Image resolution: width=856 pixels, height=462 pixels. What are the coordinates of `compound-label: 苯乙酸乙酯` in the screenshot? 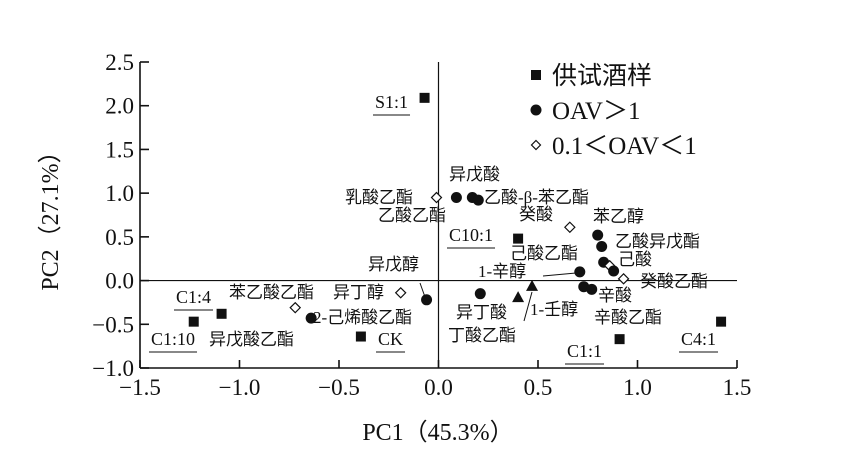 It's located at (271, 292).